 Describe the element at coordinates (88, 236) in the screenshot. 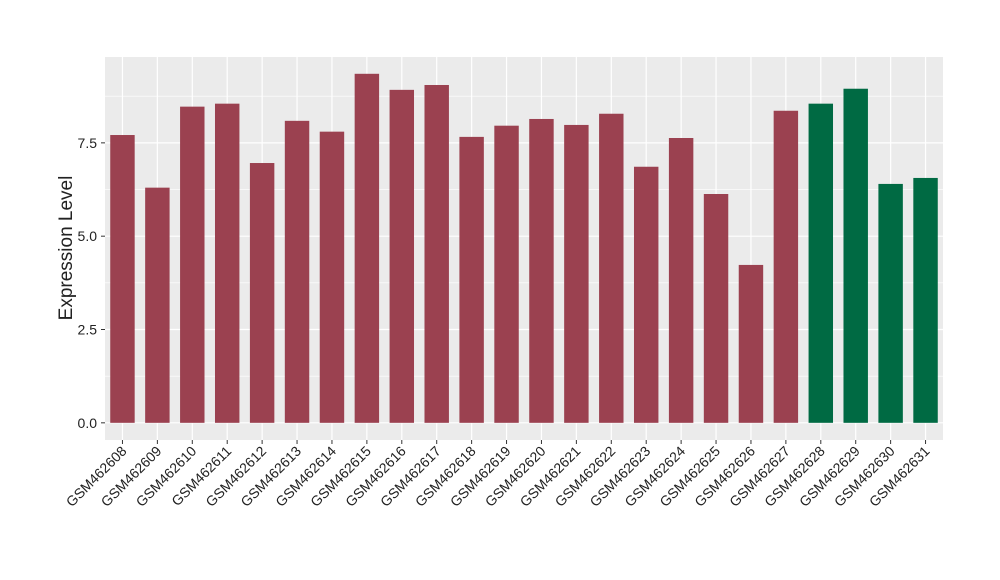

I see `y-tick-label: 5.0` at that location.